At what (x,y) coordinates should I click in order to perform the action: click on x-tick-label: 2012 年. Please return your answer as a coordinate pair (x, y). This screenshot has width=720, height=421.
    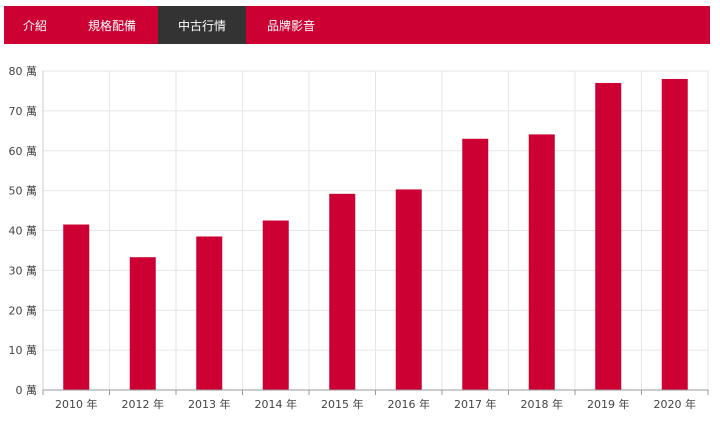
    Looking at the image, I should click on (143, 404).